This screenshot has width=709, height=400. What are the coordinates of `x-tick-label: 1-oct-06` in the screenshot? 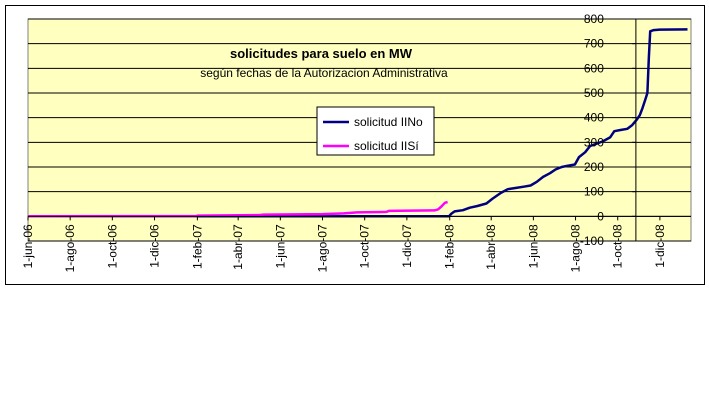 It's located at (112, 246).